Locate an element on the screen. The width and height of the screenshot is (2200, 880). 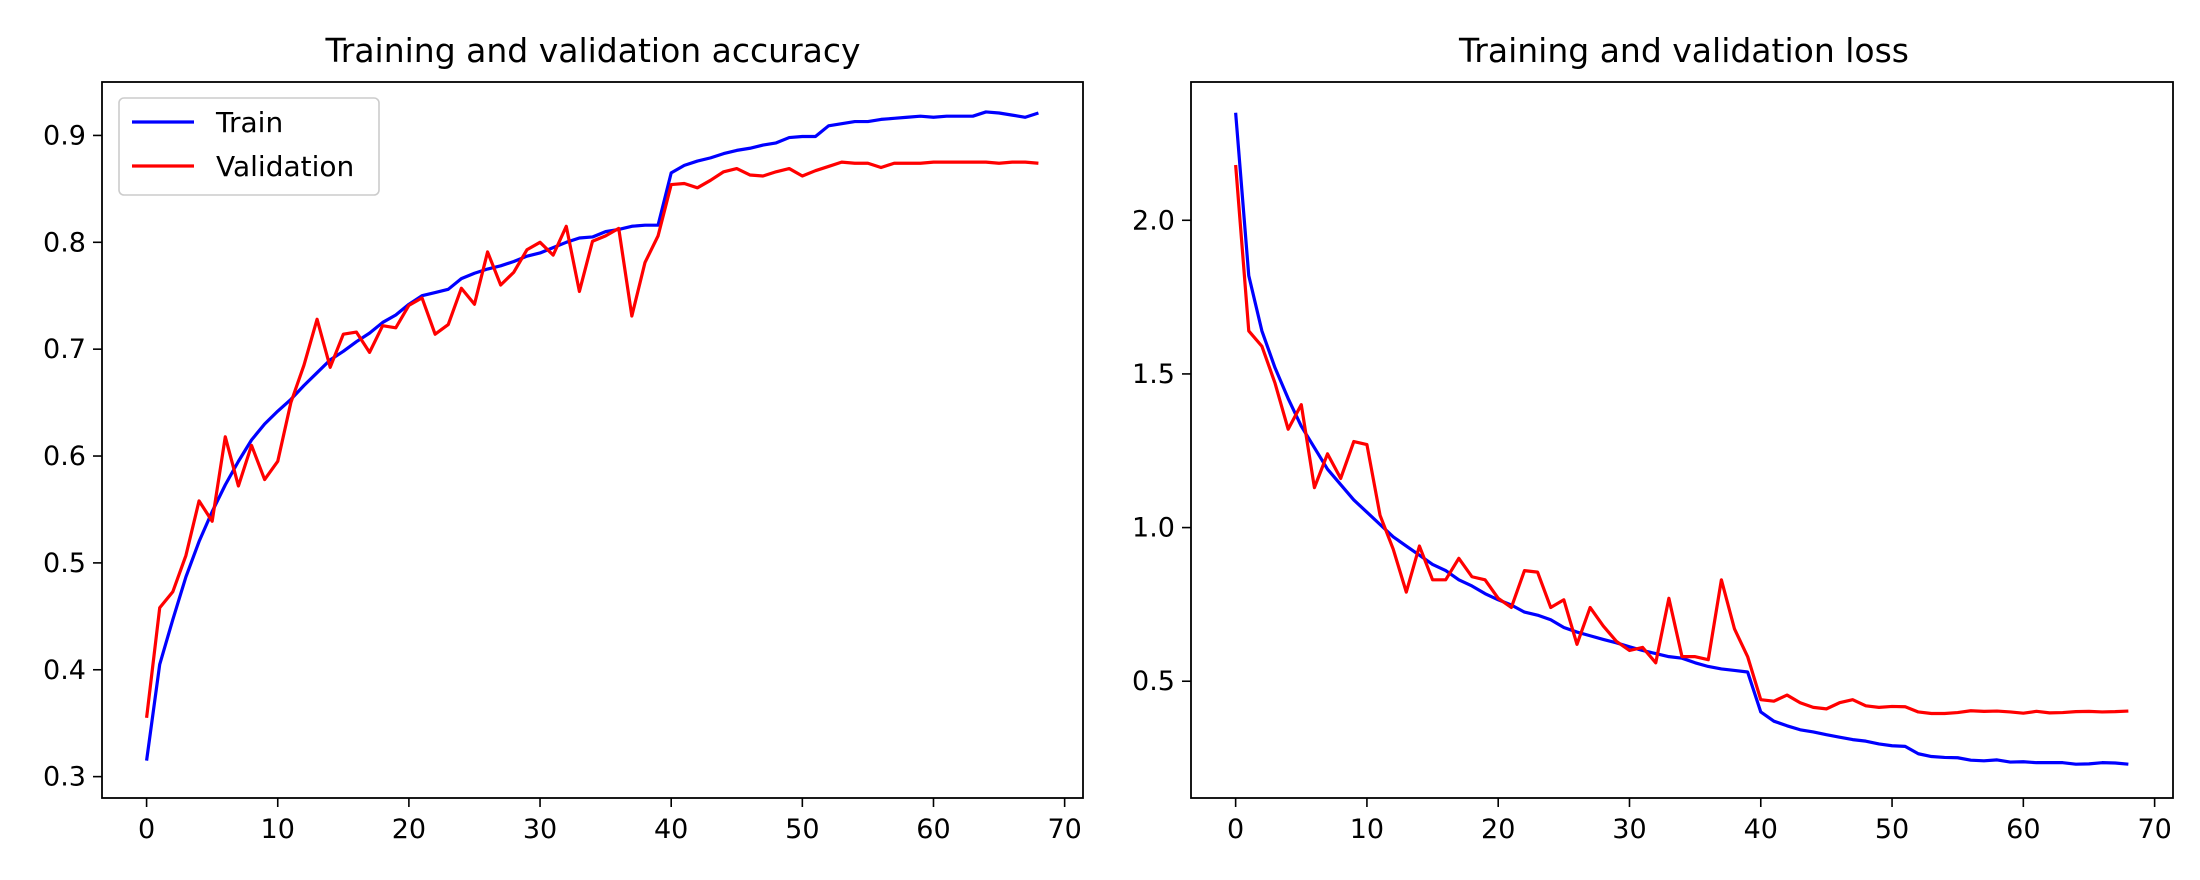
y-tick-label: 0.3 is located at coordinates (64, 777).